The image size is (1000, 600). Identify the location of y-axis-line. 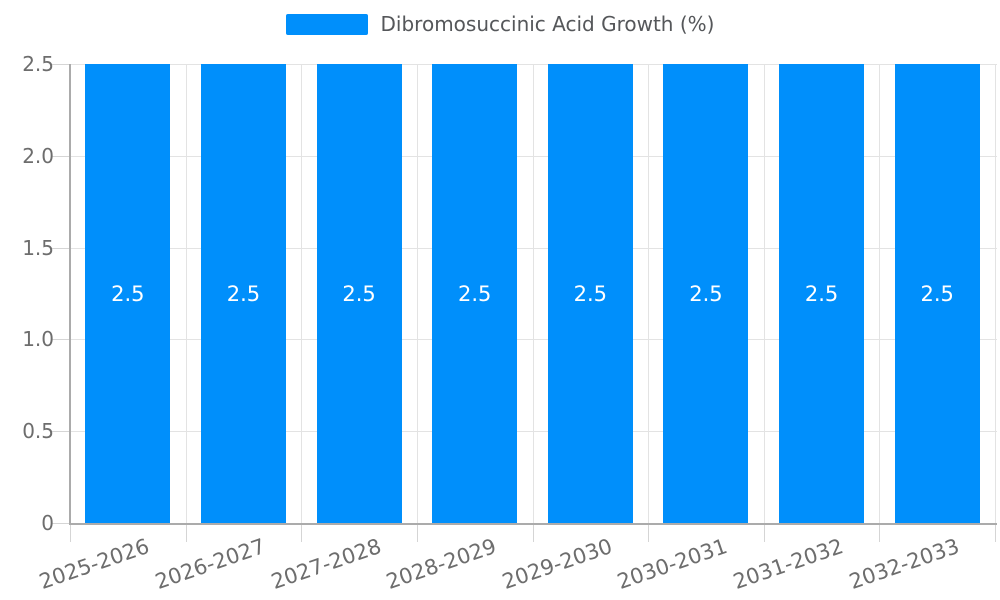
(70, 294).